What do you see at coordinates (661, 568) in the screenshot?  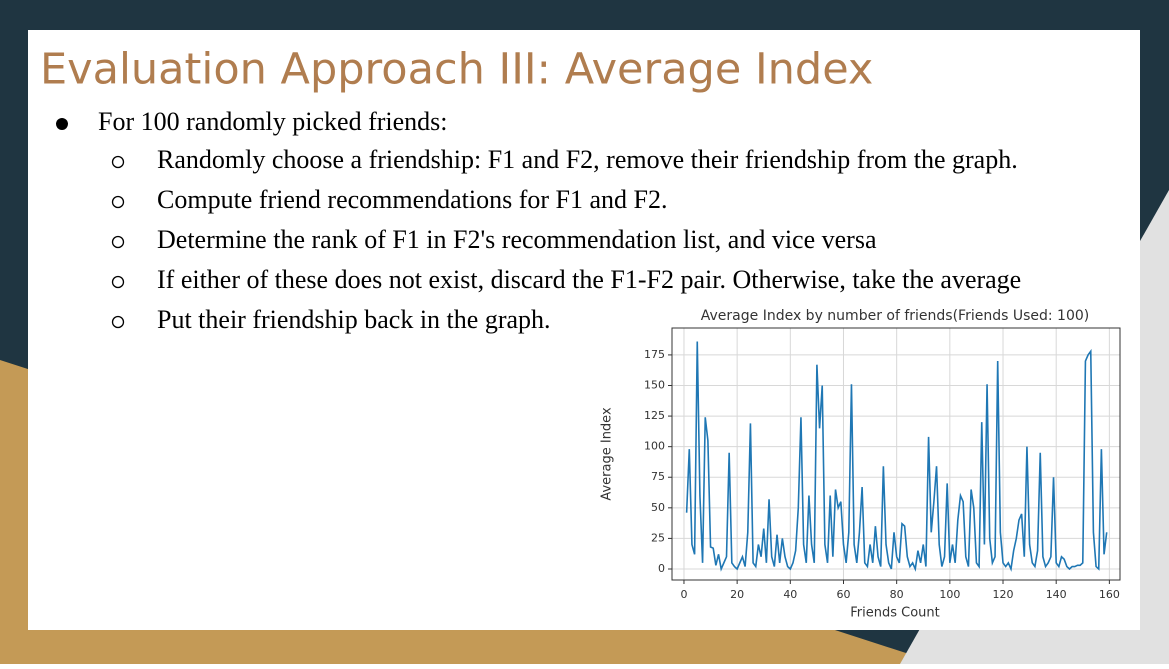 I see `y-tick-label: 0` at bounding box center [661, 568].